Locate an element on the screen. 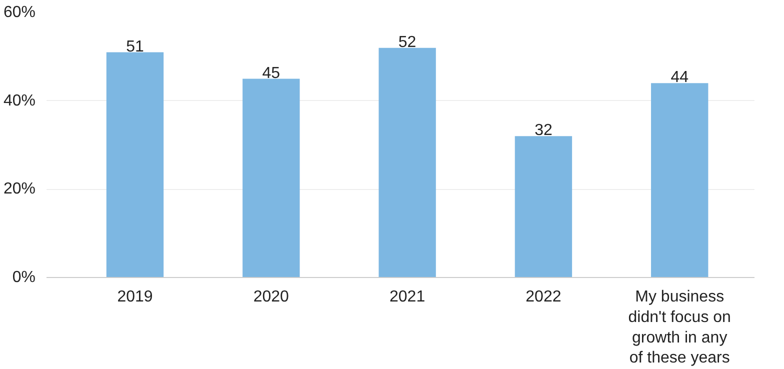 This screenshot has height=369, width=784. x-tick-label: My business didn't focus on growth in any of these years is located at coordinates (679, 327).